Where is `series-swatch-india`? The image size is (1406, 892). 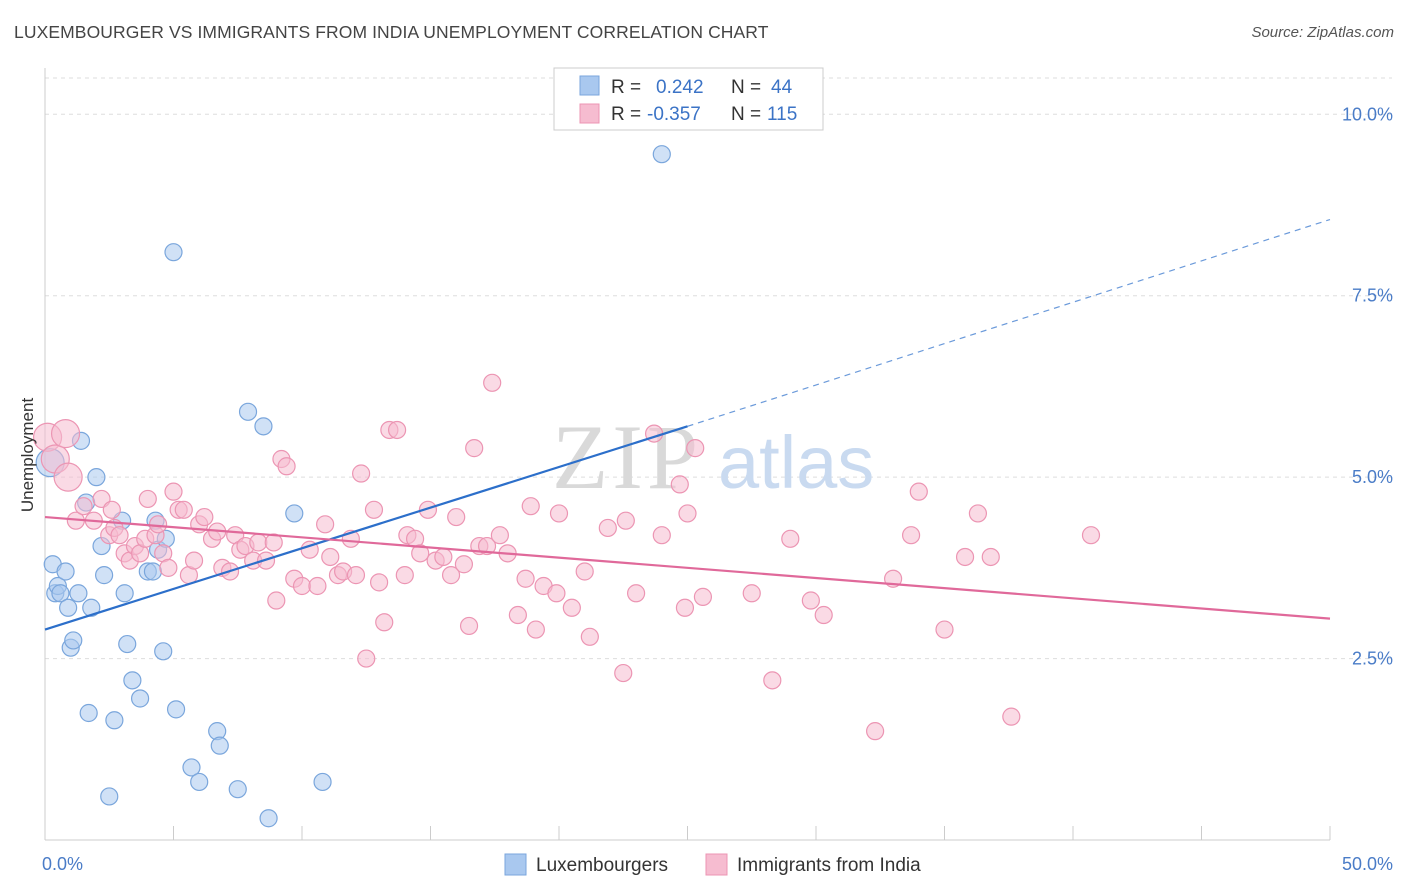
series-swatch-india is located at coordinates (716, 864).